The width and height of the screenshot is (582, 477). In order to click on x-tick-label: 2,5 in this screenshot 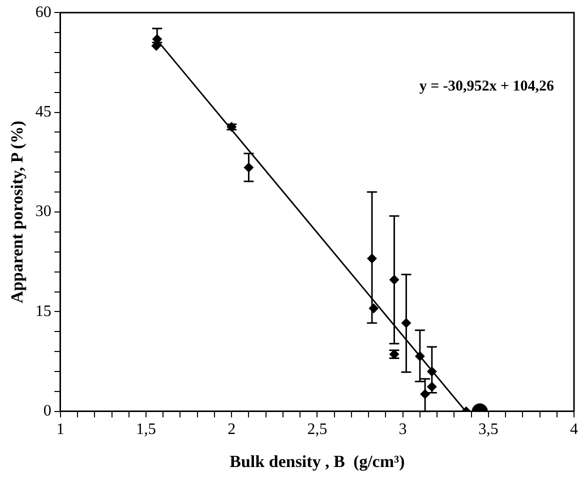, I will do `click(317, 429)`.